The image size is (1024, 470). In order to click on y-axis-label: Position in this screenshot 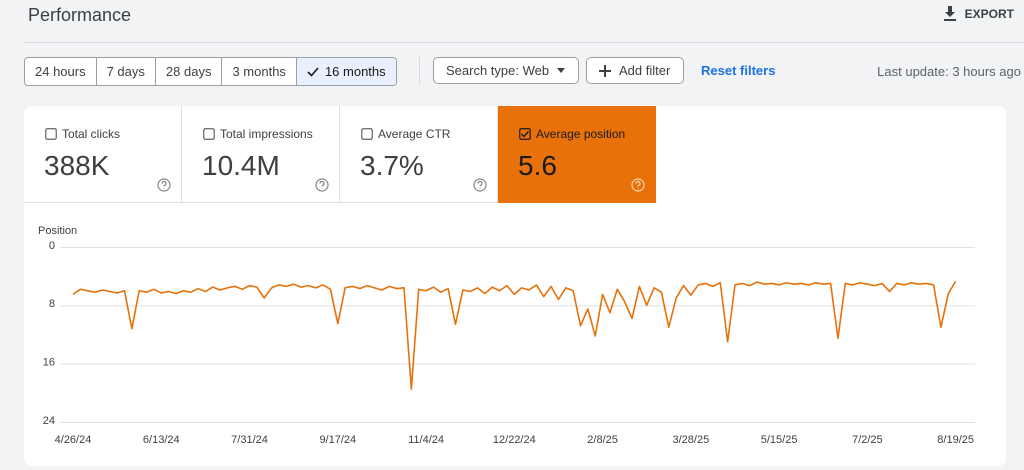, I will do `click(57, 231)`.